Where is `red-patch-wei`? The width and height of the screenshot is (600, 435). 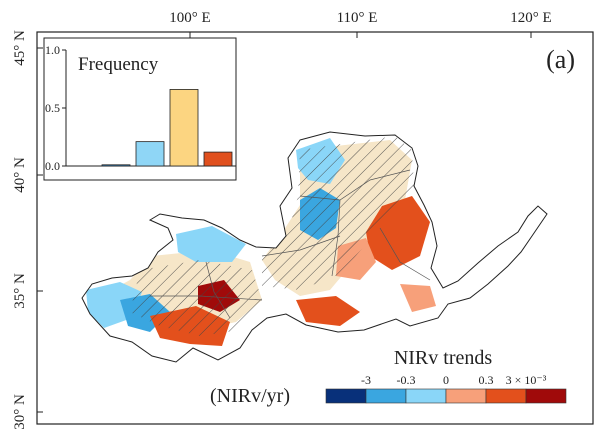
red-patch-wei is located at coordinates (328, 311).